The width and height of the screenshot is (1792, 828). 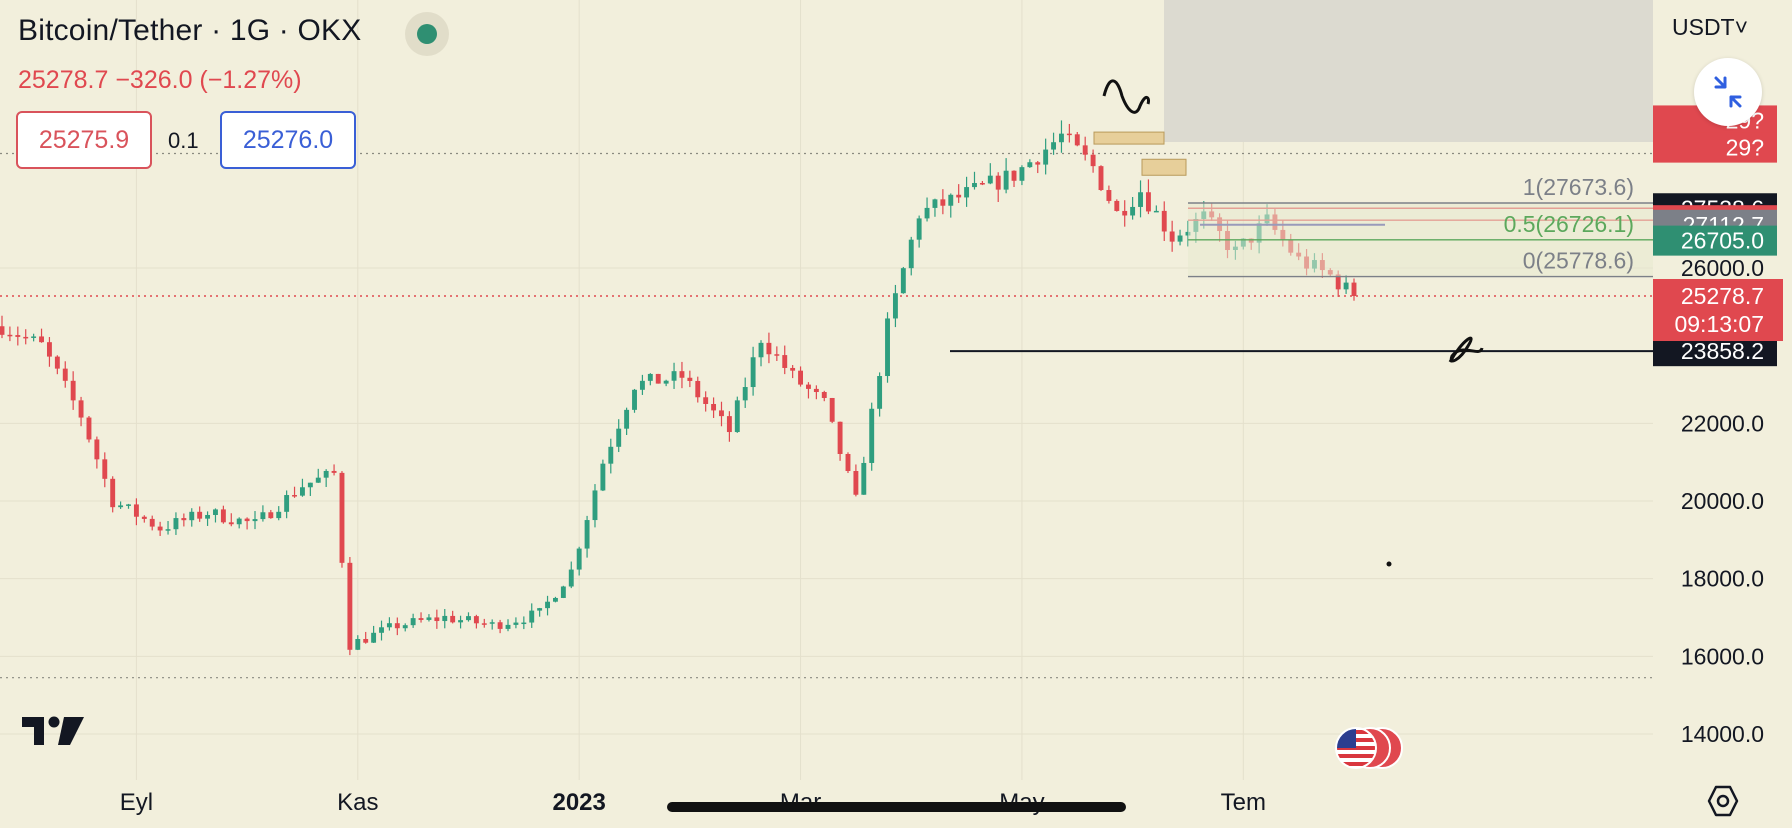 What do you see at coordinates (1243, 802) in the screenshot?
I see `x-tick-label: Tem` at bounding box center [1243, 802].